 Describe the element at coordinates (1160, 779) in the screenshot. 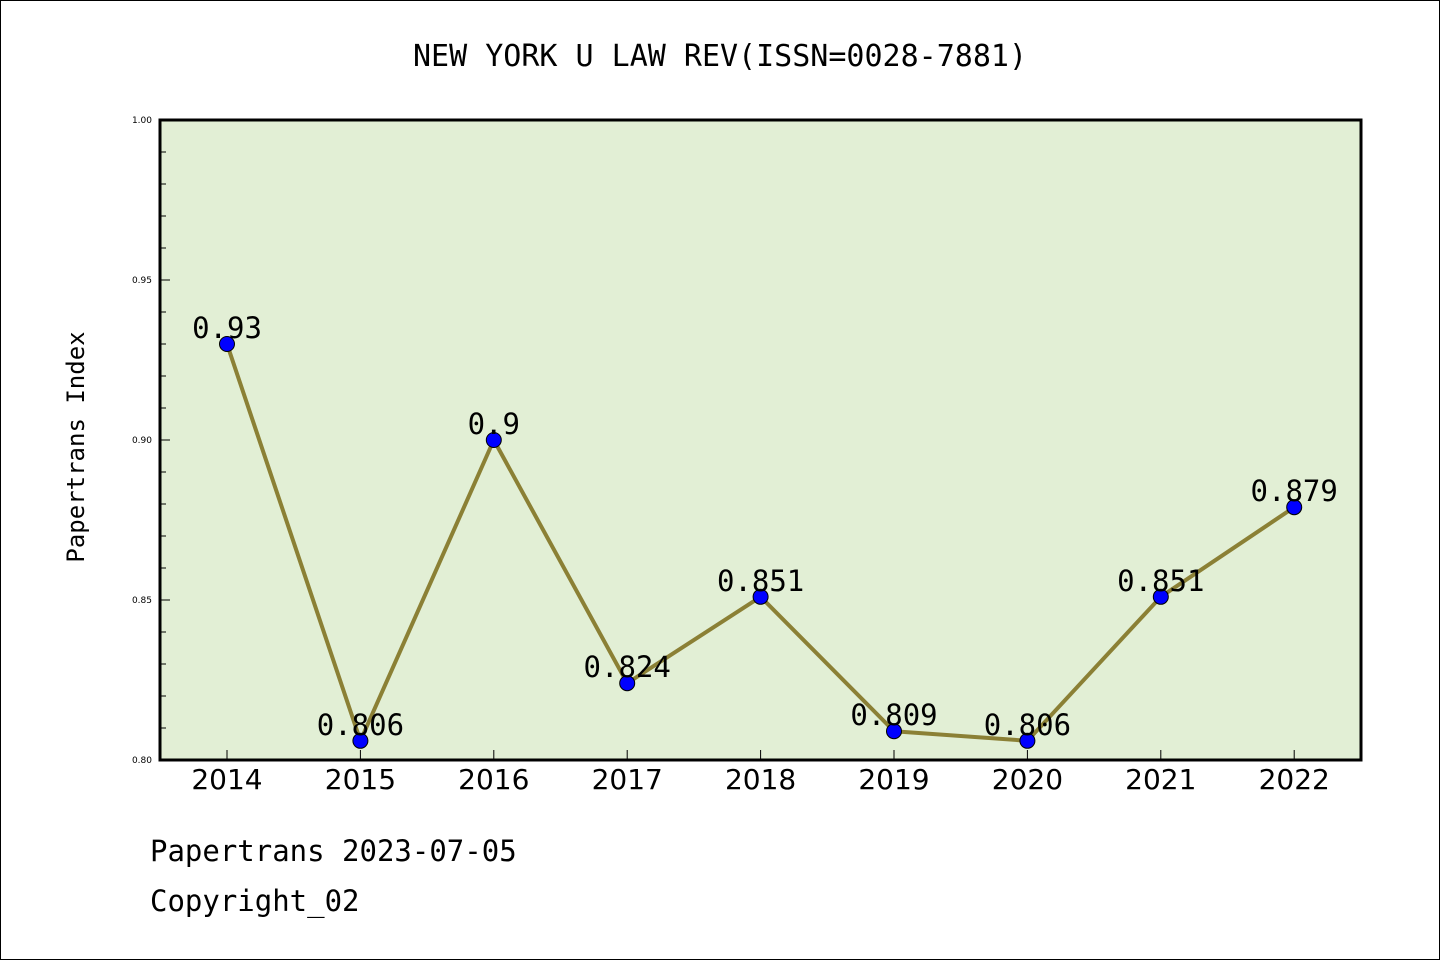

I see `x-tick-label: 2021` at that location.